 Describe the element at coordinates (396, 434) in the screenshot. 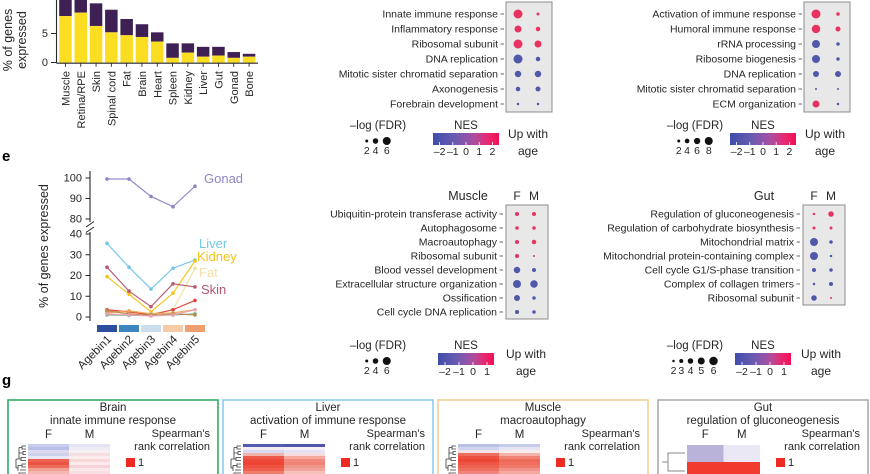

I see `spearman-legend-title: Spearman's` at that location.